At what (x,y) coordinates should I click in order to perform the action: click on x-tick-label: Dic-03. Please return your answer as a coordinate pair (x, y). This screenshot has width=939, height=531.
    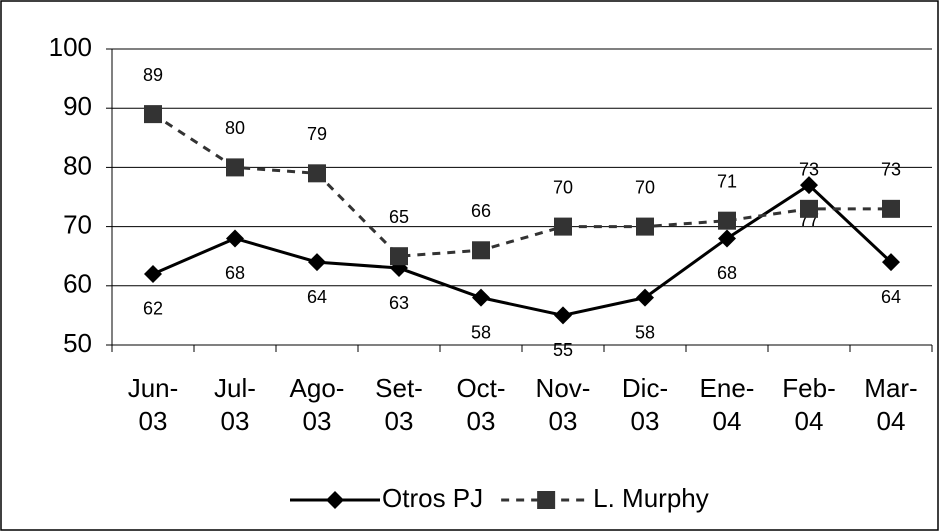
    Looking at the image, I should click on (645, 404).